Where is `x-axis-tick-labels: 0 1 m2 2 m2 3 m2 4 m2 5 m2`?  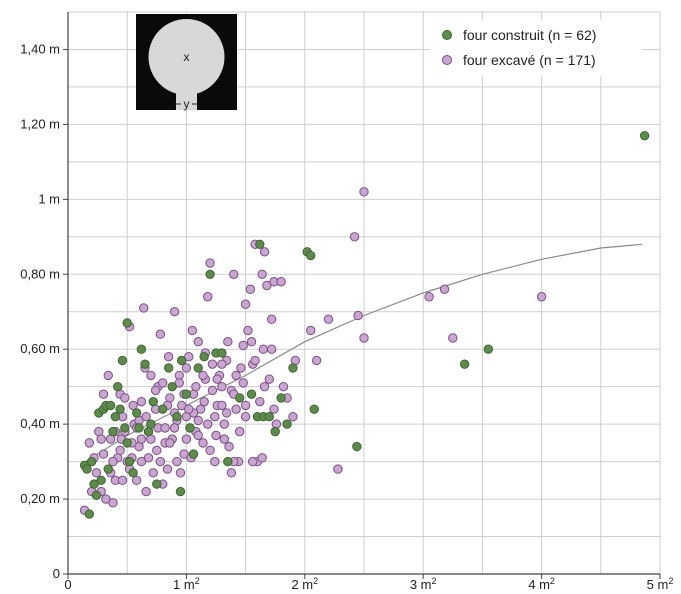
x-axis-tick-labels: 0 1 m2 2 m2 3 m2 4 m2 5 m2 is located at coordinates (368, 584).